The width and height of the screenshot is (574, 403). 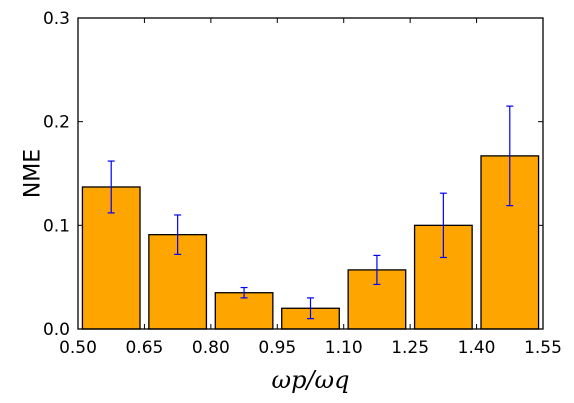 I want to click on x-tick-labels: 0.50 0.65 0.80 0.95 1.10 1.25 1.40 1.55, so click(x=310, y=348).